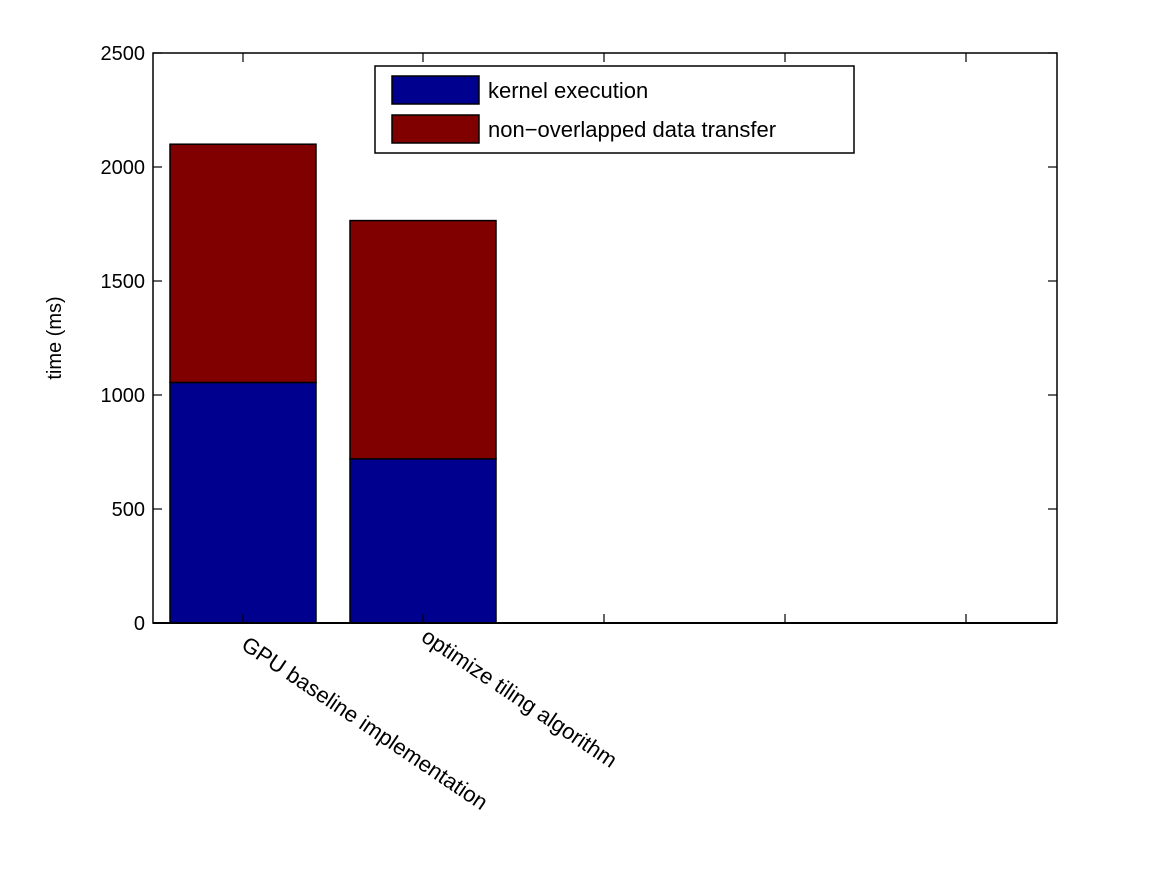 Image resolution: width=1167 pixels, height=878 pixels. Describe the element at coordinates (519, 697) in the screenshot. I see `category-label: optimize tiling algorithm` at that location.